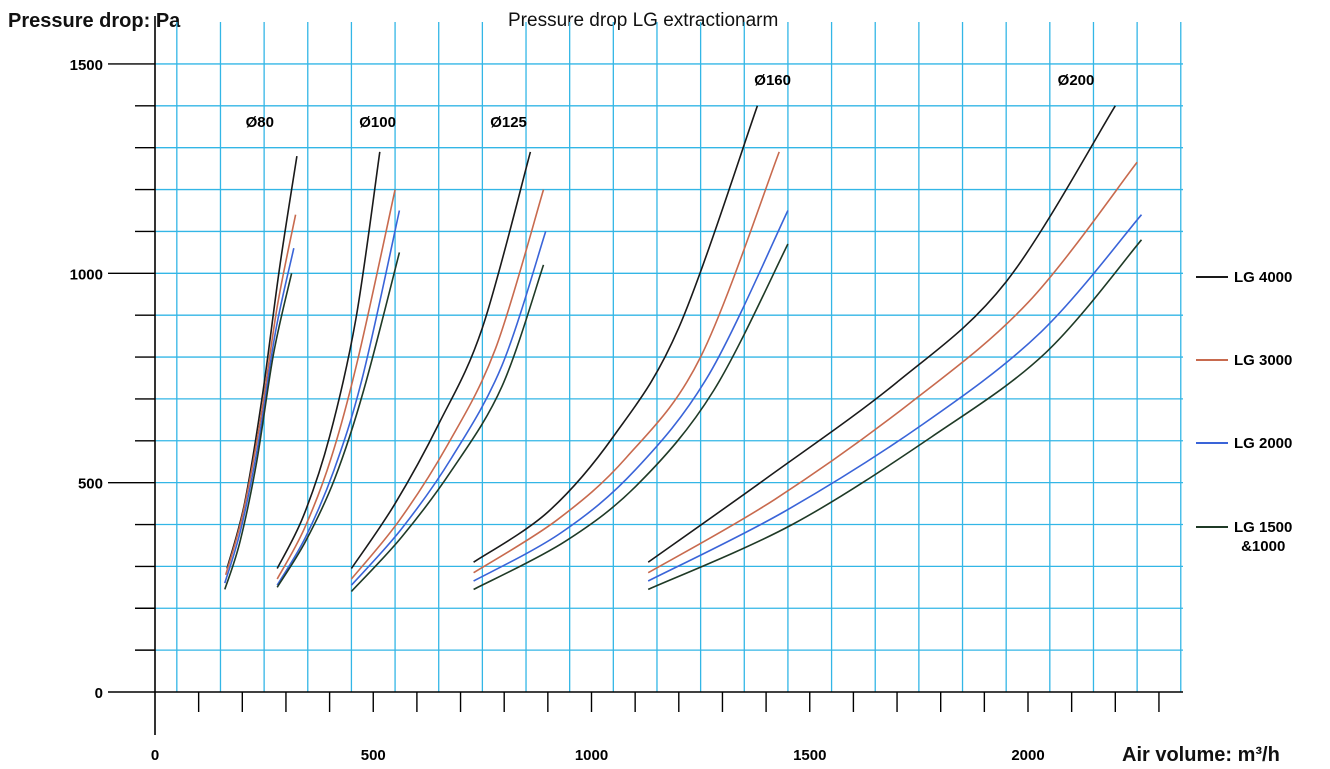 This screenshot has height=769, width=1330. Describe the element at coordinates (99, 693) in the screenshot. I see `y-tick-label: 0` at that location.